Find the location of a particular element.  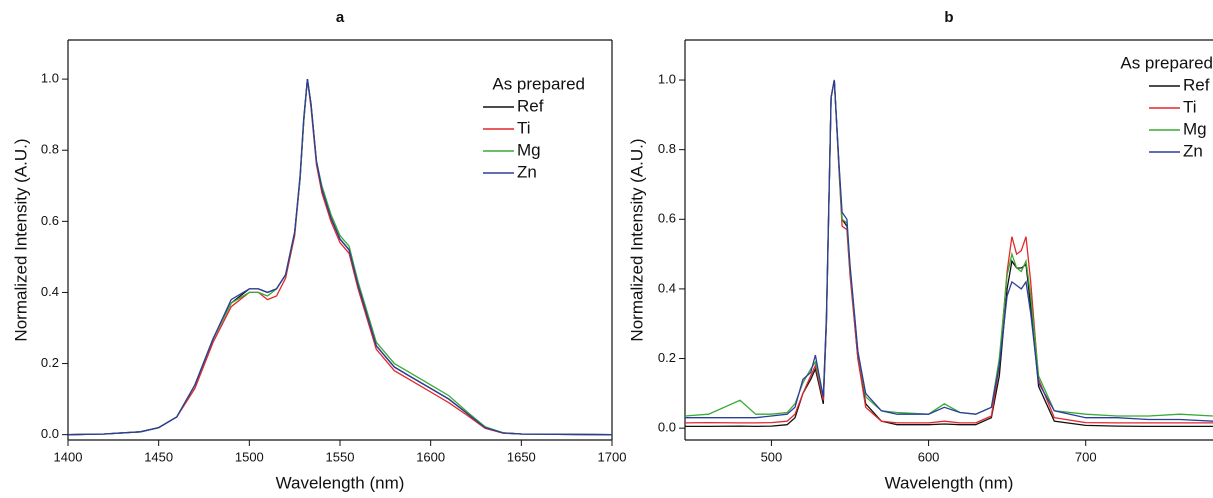

chart-title: a is located at coordinates (340, 17).